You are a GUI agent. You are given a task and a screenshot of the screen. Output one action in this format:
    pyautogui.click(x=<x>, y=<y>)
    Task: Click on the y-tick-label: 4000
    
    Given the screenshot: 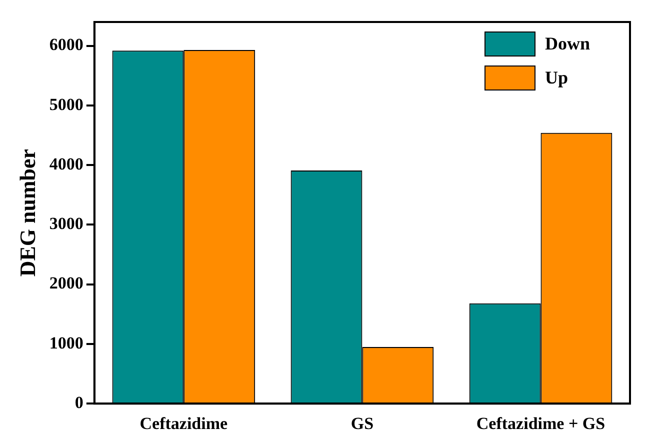 What is the action you would take?
    pyautogui.click(x=66, y=164)
    